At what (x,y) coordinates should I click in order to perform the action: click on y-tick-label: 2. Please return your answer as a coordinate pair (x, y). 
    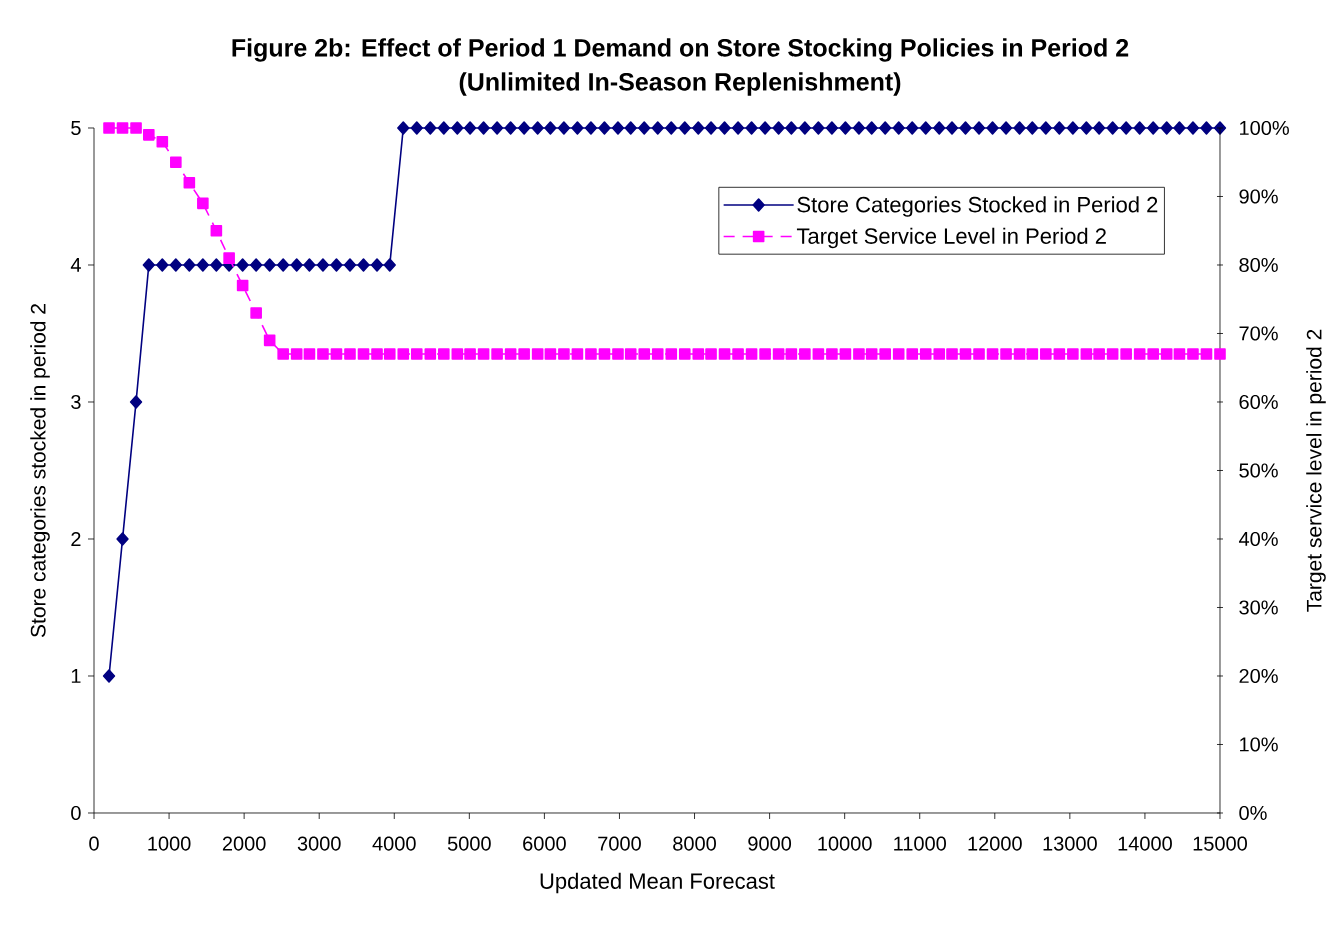
    Looking at the image, I should click on (76, 539).